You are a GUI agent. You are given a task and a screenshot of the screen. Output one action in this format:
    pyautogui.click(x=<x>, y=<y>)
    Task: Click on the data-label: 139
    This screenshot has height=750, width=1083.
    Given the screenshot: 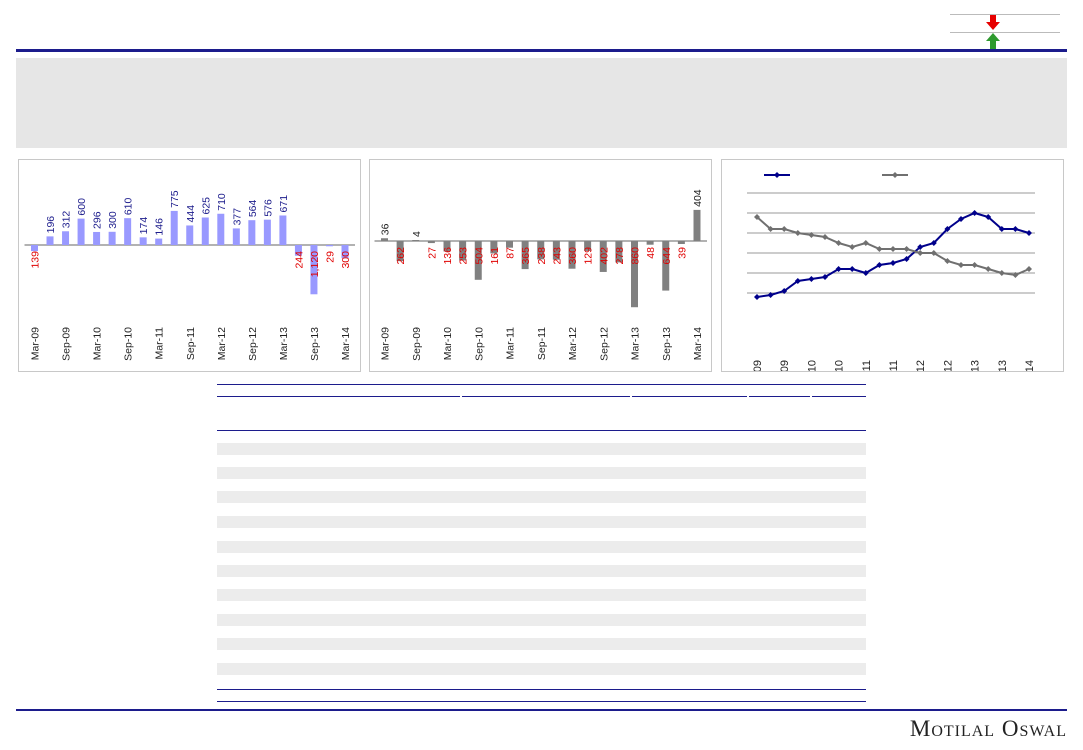 What is the action you would take?
    pyautogui.click(x=36, y=260)
    